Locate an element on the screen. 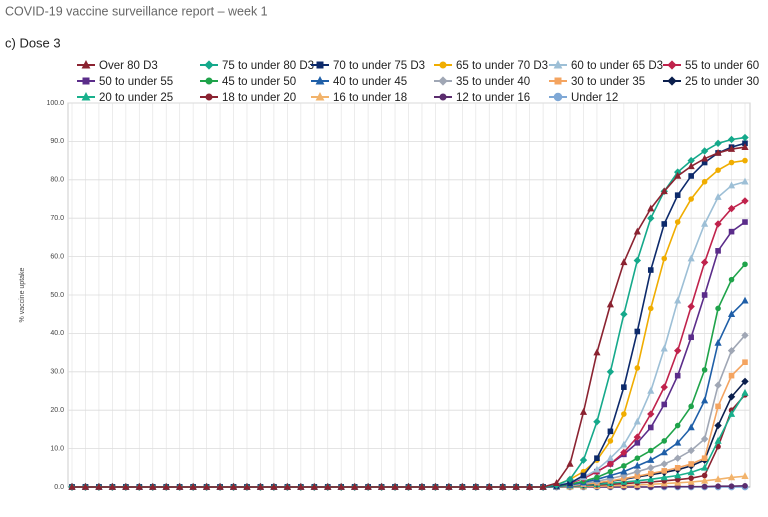  y-tick-label: 70.0 is located at coordinates (57, 218).